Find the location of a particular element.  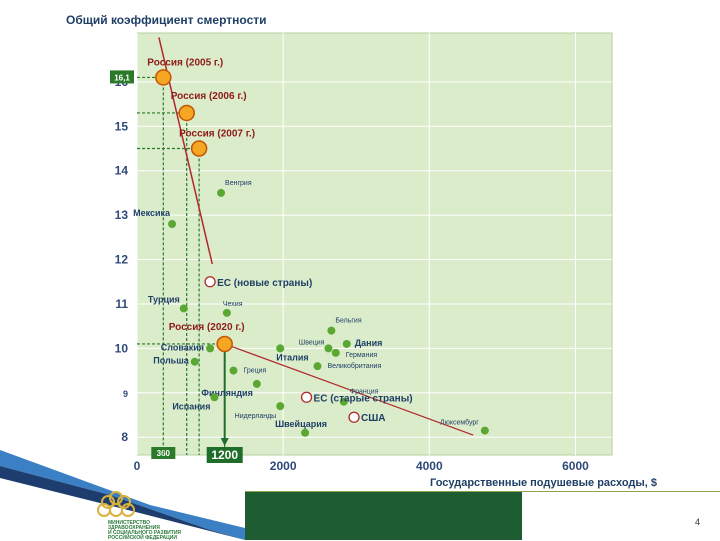

y-highlight-box is located at coordinates (122, 77).